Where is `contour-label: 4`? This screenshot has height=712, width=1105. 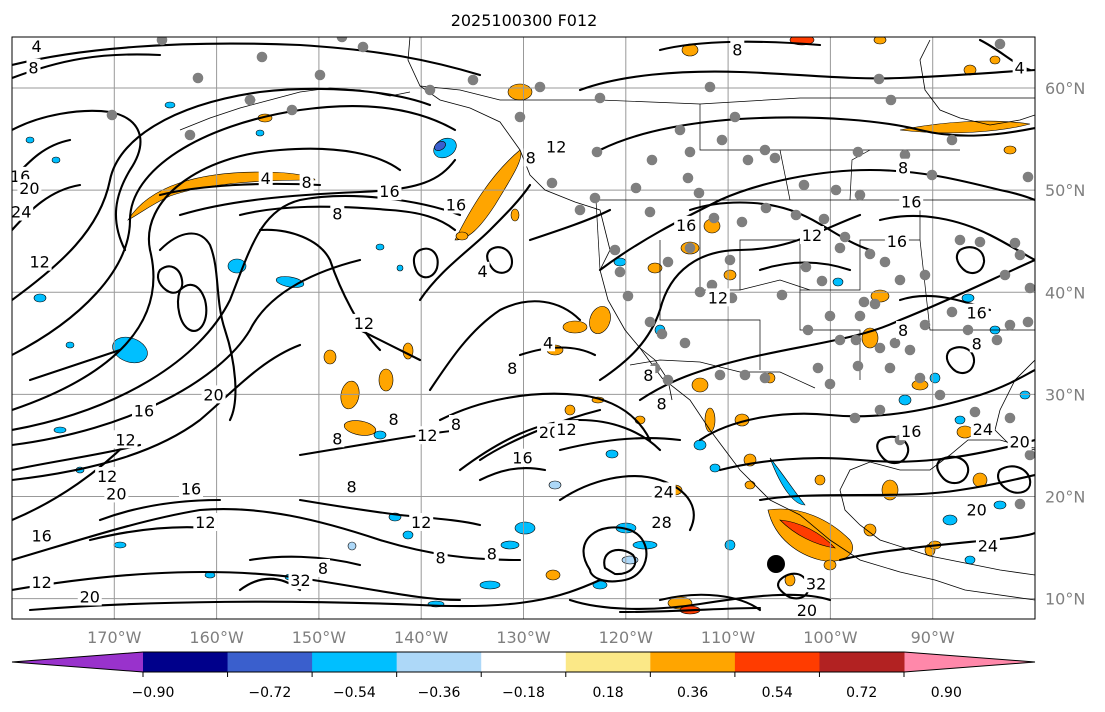 contour-label: 4 is located at coordinates (482, 271).